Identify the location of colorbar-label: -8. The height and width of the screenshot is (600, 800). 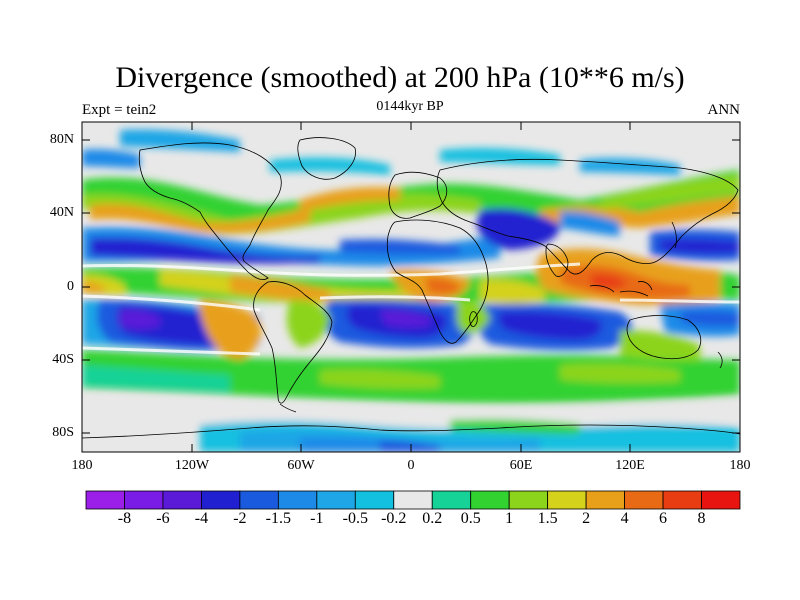
(124, 518).